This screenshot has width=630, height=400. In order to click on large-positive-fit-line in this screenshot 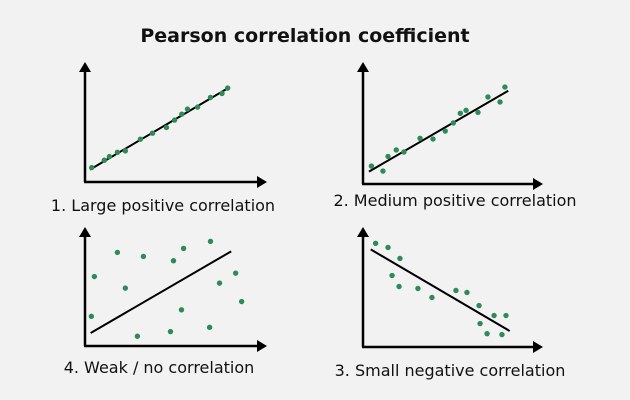, I will do `click(158, 129)`.